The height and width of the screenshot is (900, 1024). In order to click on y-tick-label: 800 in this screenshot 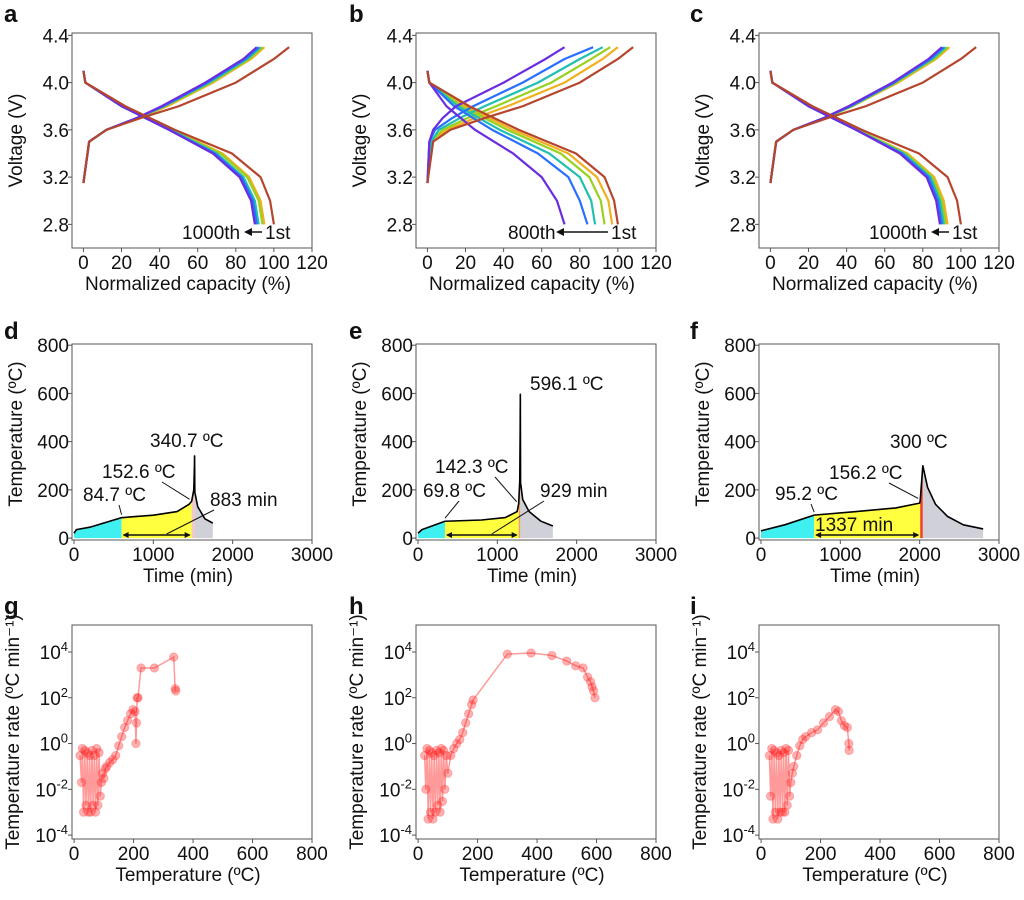, I will do `click(53, 346)`.